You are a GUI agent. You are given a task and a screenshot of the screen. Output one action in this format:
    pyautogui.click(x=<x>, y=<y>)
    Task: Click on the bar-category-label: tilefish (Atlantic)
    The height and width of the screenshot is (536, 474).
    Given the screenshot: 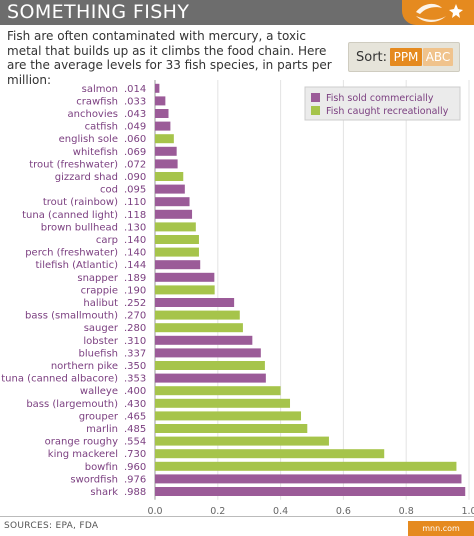 What is the action you would take?
    pyautogui.click(x=77, y=265)
    